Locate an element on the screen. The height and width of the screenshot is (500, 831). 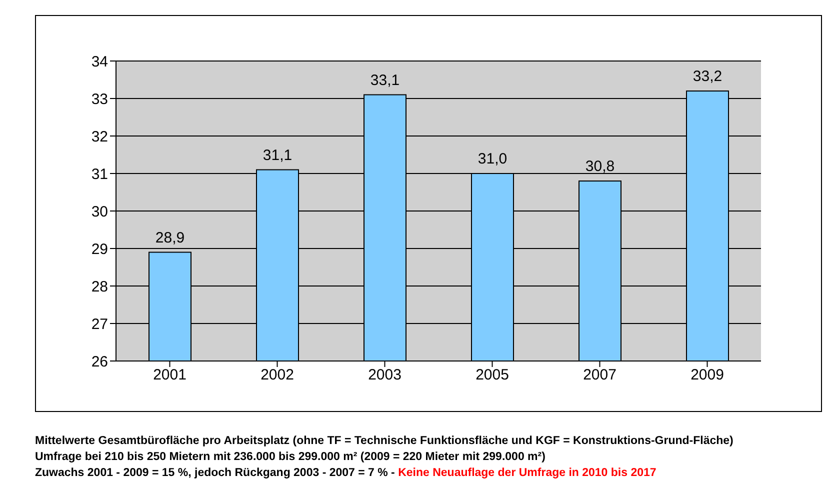
y-tick-label: 29 is located at coordinates (99, 249).